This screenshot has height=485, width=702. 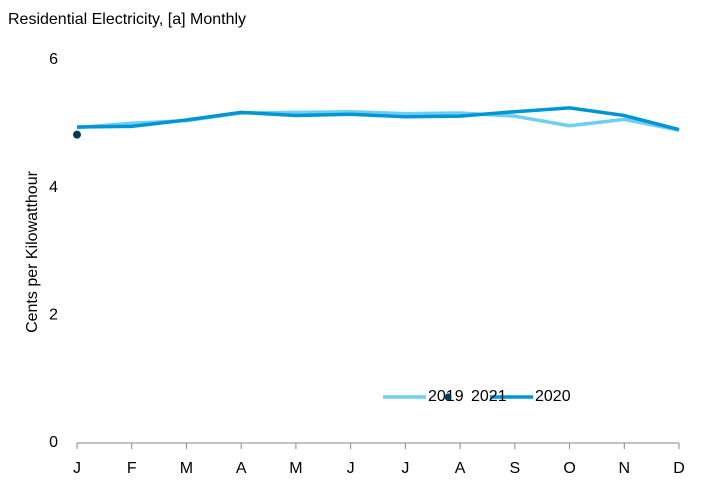 I want to click on y-tick-label: 6, so click(x=53, y=59).